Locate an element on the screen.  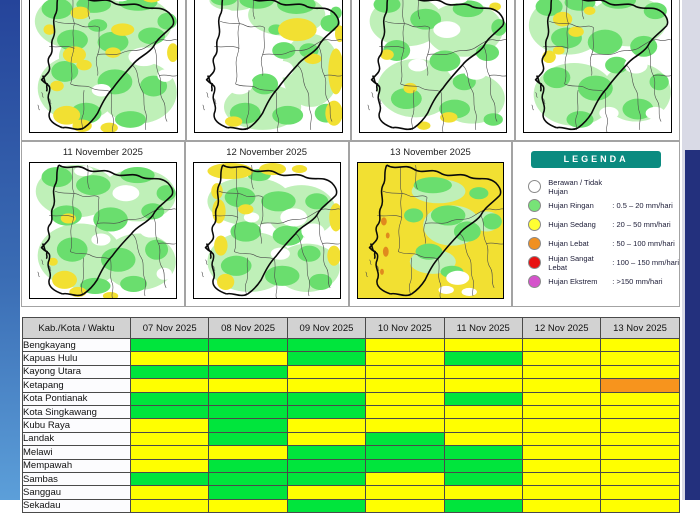
table-header-cell: 09 Nov 2025 is located at coordinates (326, 328).